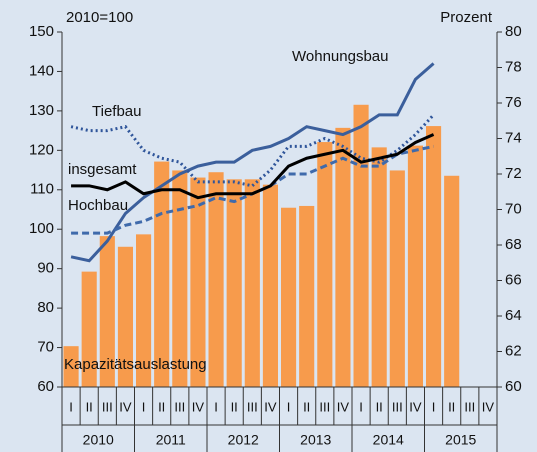 Image resolution: width=537 pixels, height=452 pixels. I want to click on y-tick-label: 150, so click(41, 31).